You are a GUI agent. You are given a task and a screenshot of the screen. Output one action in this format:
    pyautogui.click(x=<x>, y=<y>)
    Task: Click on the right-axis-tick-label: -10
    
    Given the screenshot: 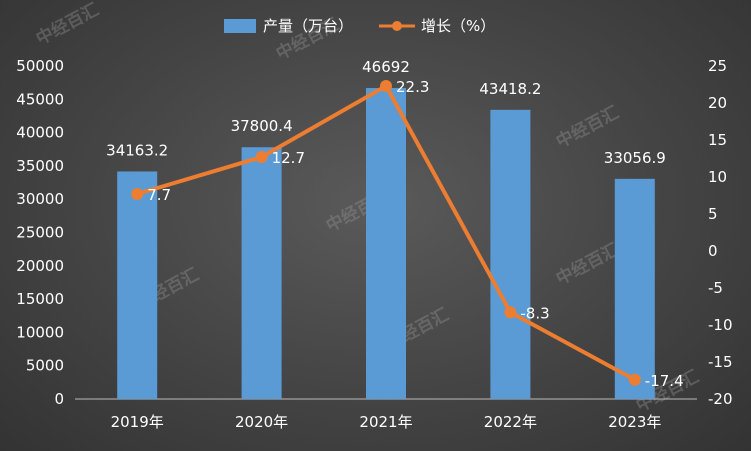 What is the action you would take?
    pyautogui.click(x=720, y=325)
    